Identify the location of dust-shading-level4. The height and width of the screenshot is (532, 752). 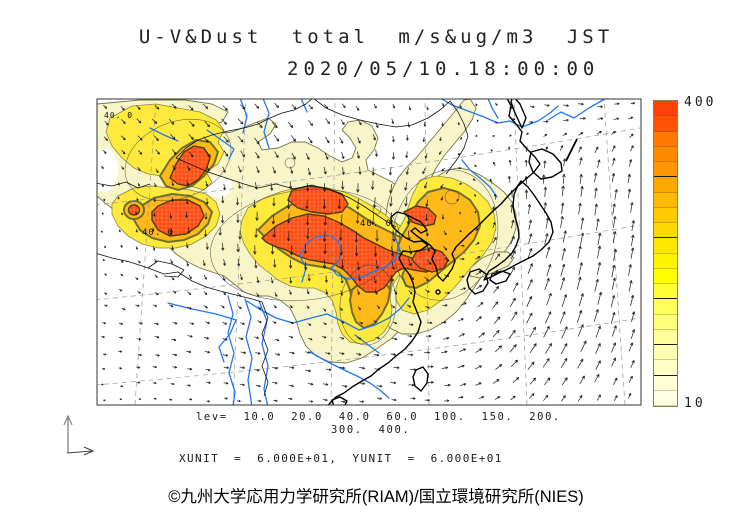
(288, 219).